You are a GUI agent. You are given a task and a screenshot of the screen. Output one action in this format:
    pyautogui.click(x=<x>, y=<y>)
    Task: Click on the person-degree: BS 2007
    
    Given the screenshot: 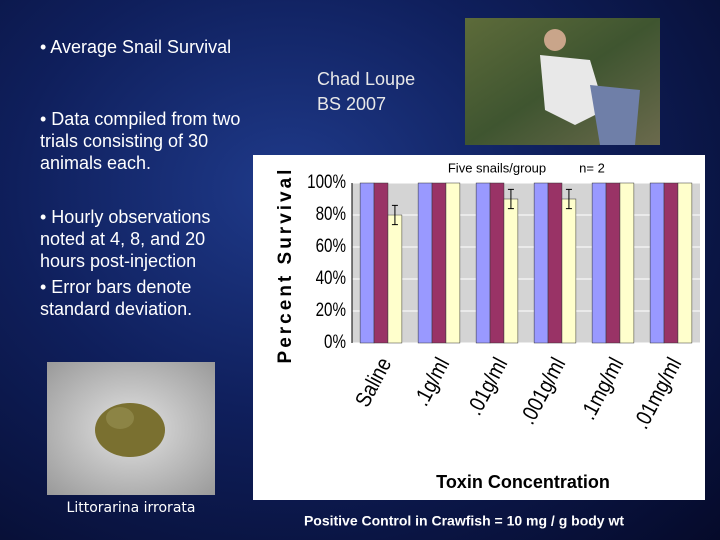 What is the action you would take?
    pyautogui.click(x=352, y=104)
    